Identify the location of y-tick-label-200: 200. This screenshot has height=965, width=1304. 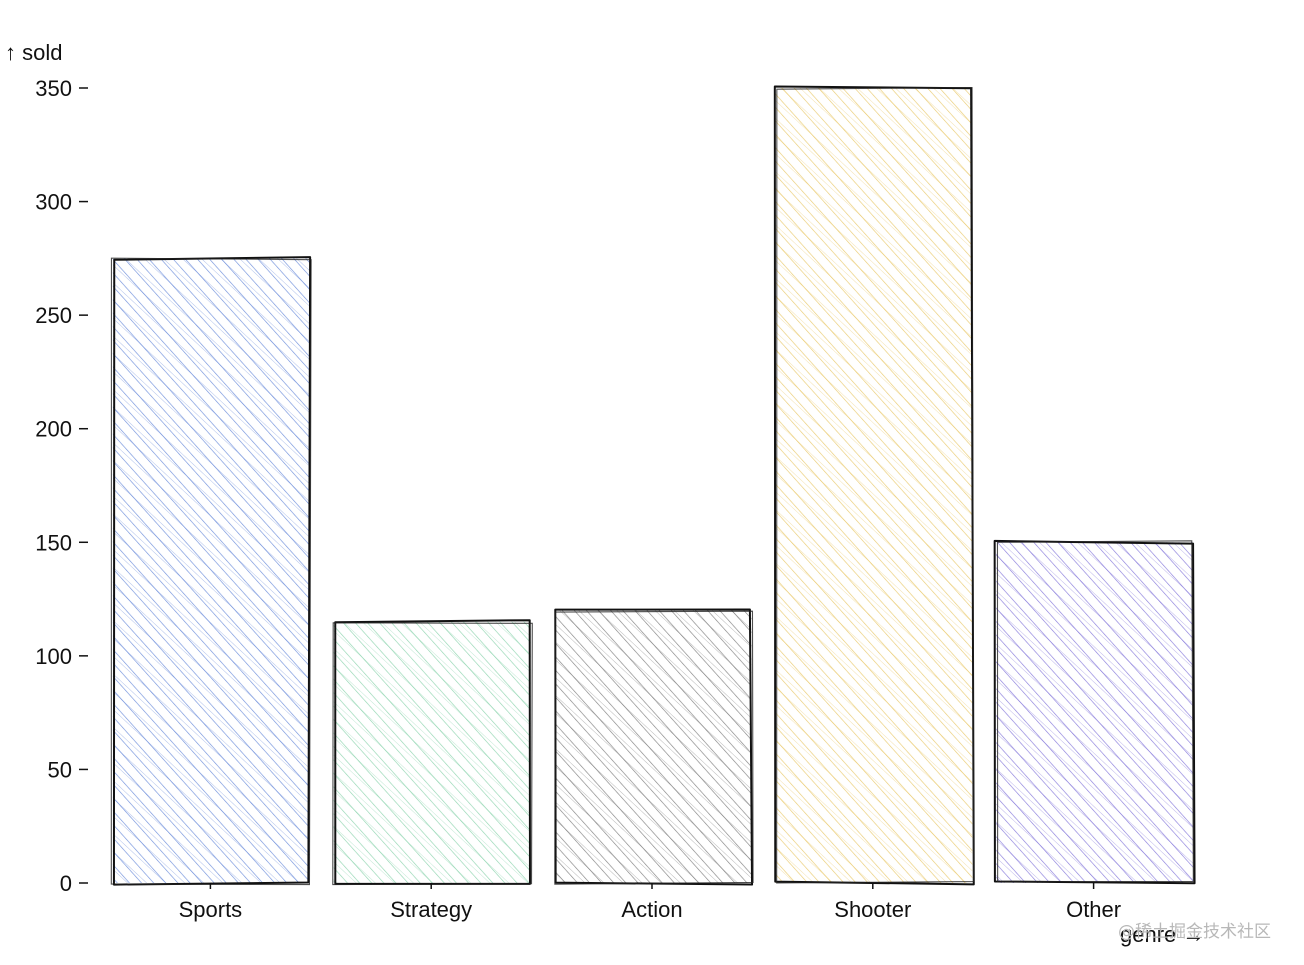
(53, 429).